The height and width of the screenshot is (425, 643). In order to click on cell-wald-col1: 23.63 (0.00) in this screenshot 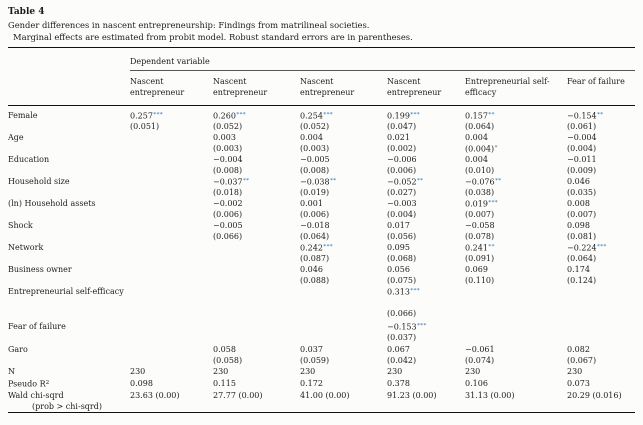, I will do `click(155, 395)`.